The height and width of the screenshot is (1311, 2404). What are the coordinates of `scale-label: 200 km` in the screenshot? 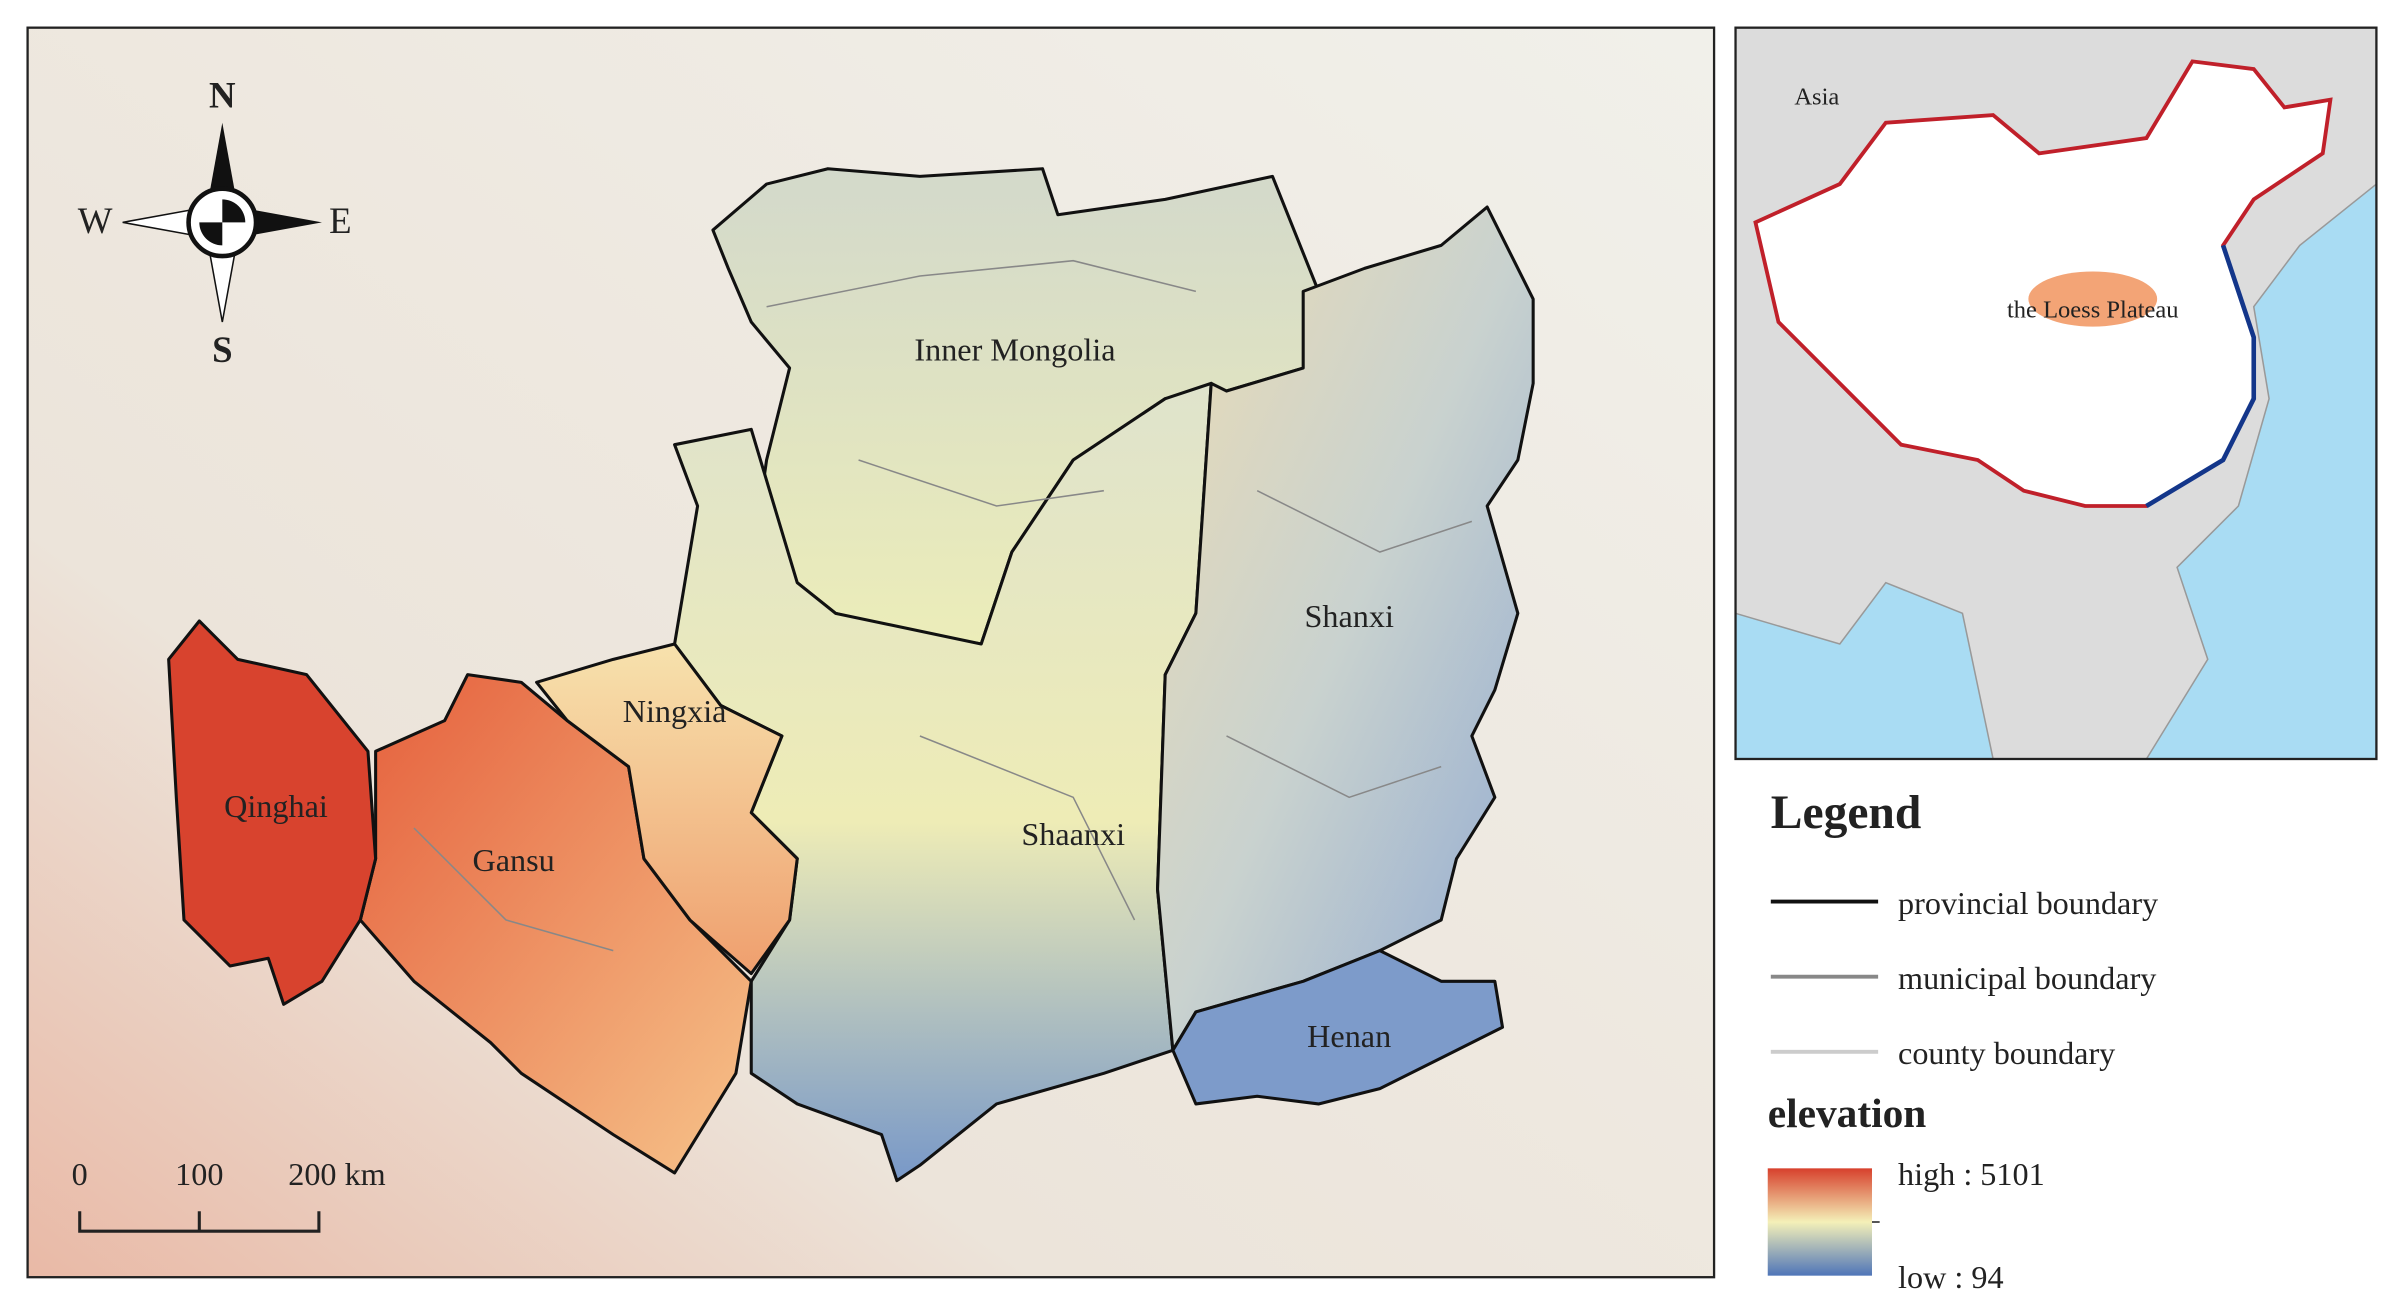 It's located at (336, 1174).